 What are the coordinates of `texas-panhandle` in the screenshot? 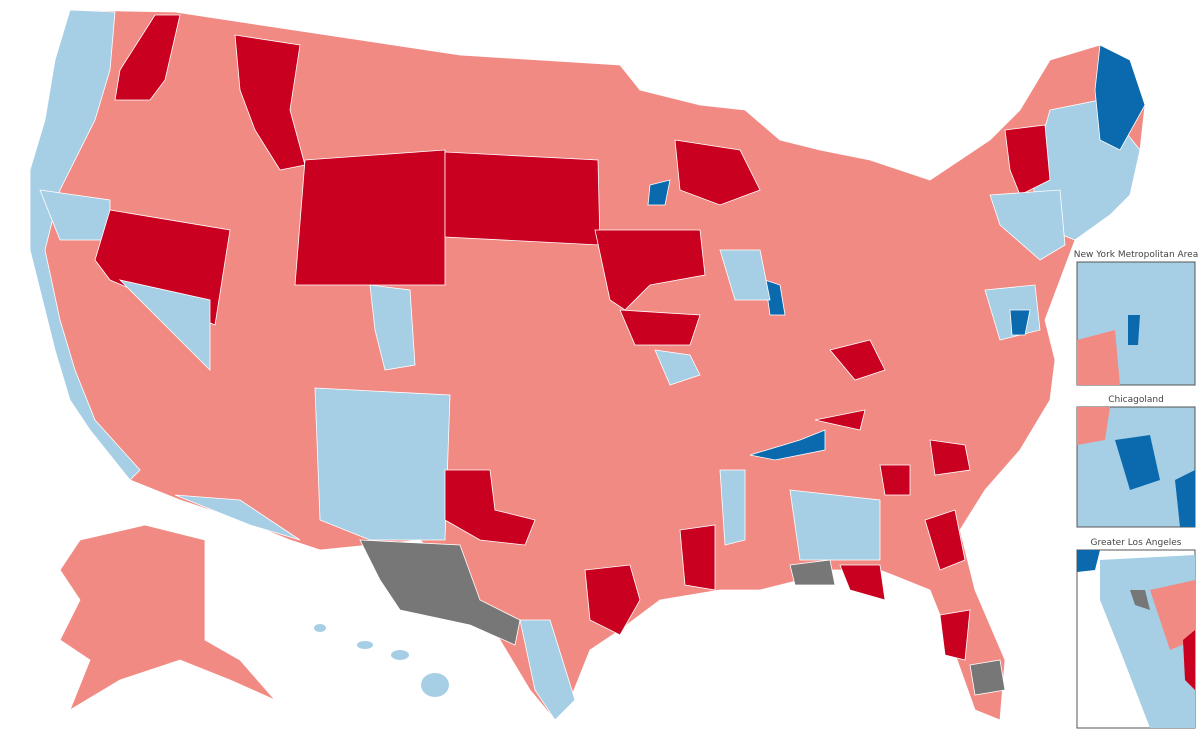 It's located at (490, 507).